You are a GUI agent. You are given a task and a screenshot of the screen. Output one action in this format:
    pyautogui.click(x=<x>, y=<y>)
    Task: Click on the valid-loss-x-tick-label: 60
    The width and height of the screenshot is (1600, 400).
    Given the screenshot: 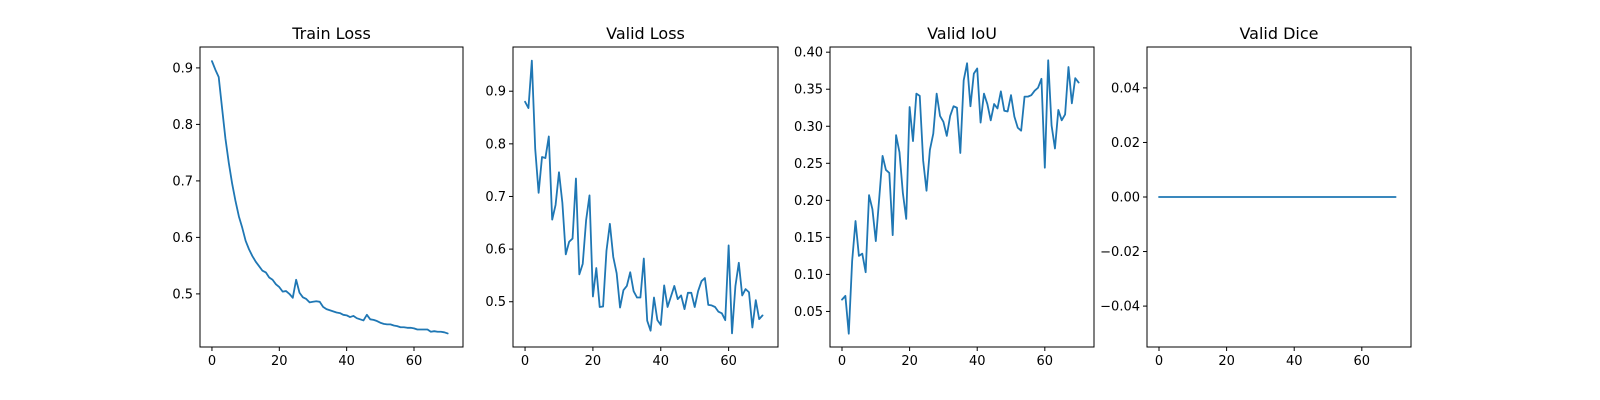 What is the action you would take?
    pyautogui.click(x=728, y=361)
    